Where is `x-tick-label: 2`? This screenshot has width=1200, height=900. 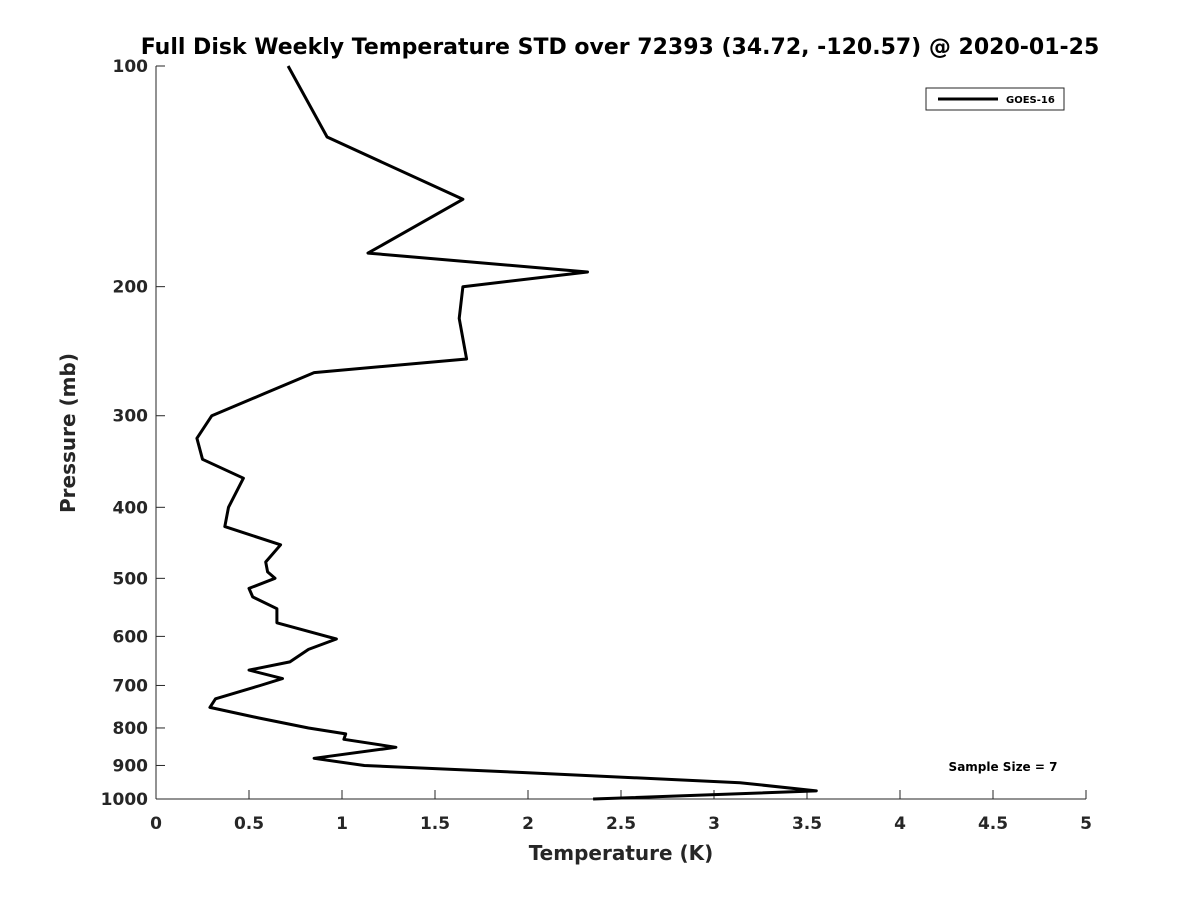 x-tick-label: 2 is located at coordinates (528, 824).